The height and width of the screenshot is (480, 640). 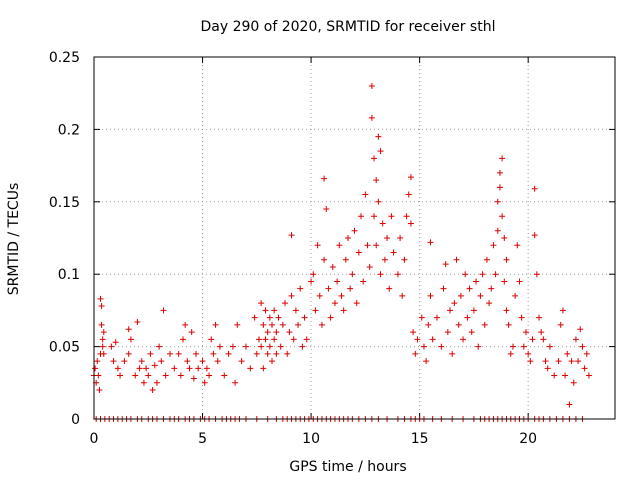 I want to click on x-tick-label: 20, so click(x=528, y=439).